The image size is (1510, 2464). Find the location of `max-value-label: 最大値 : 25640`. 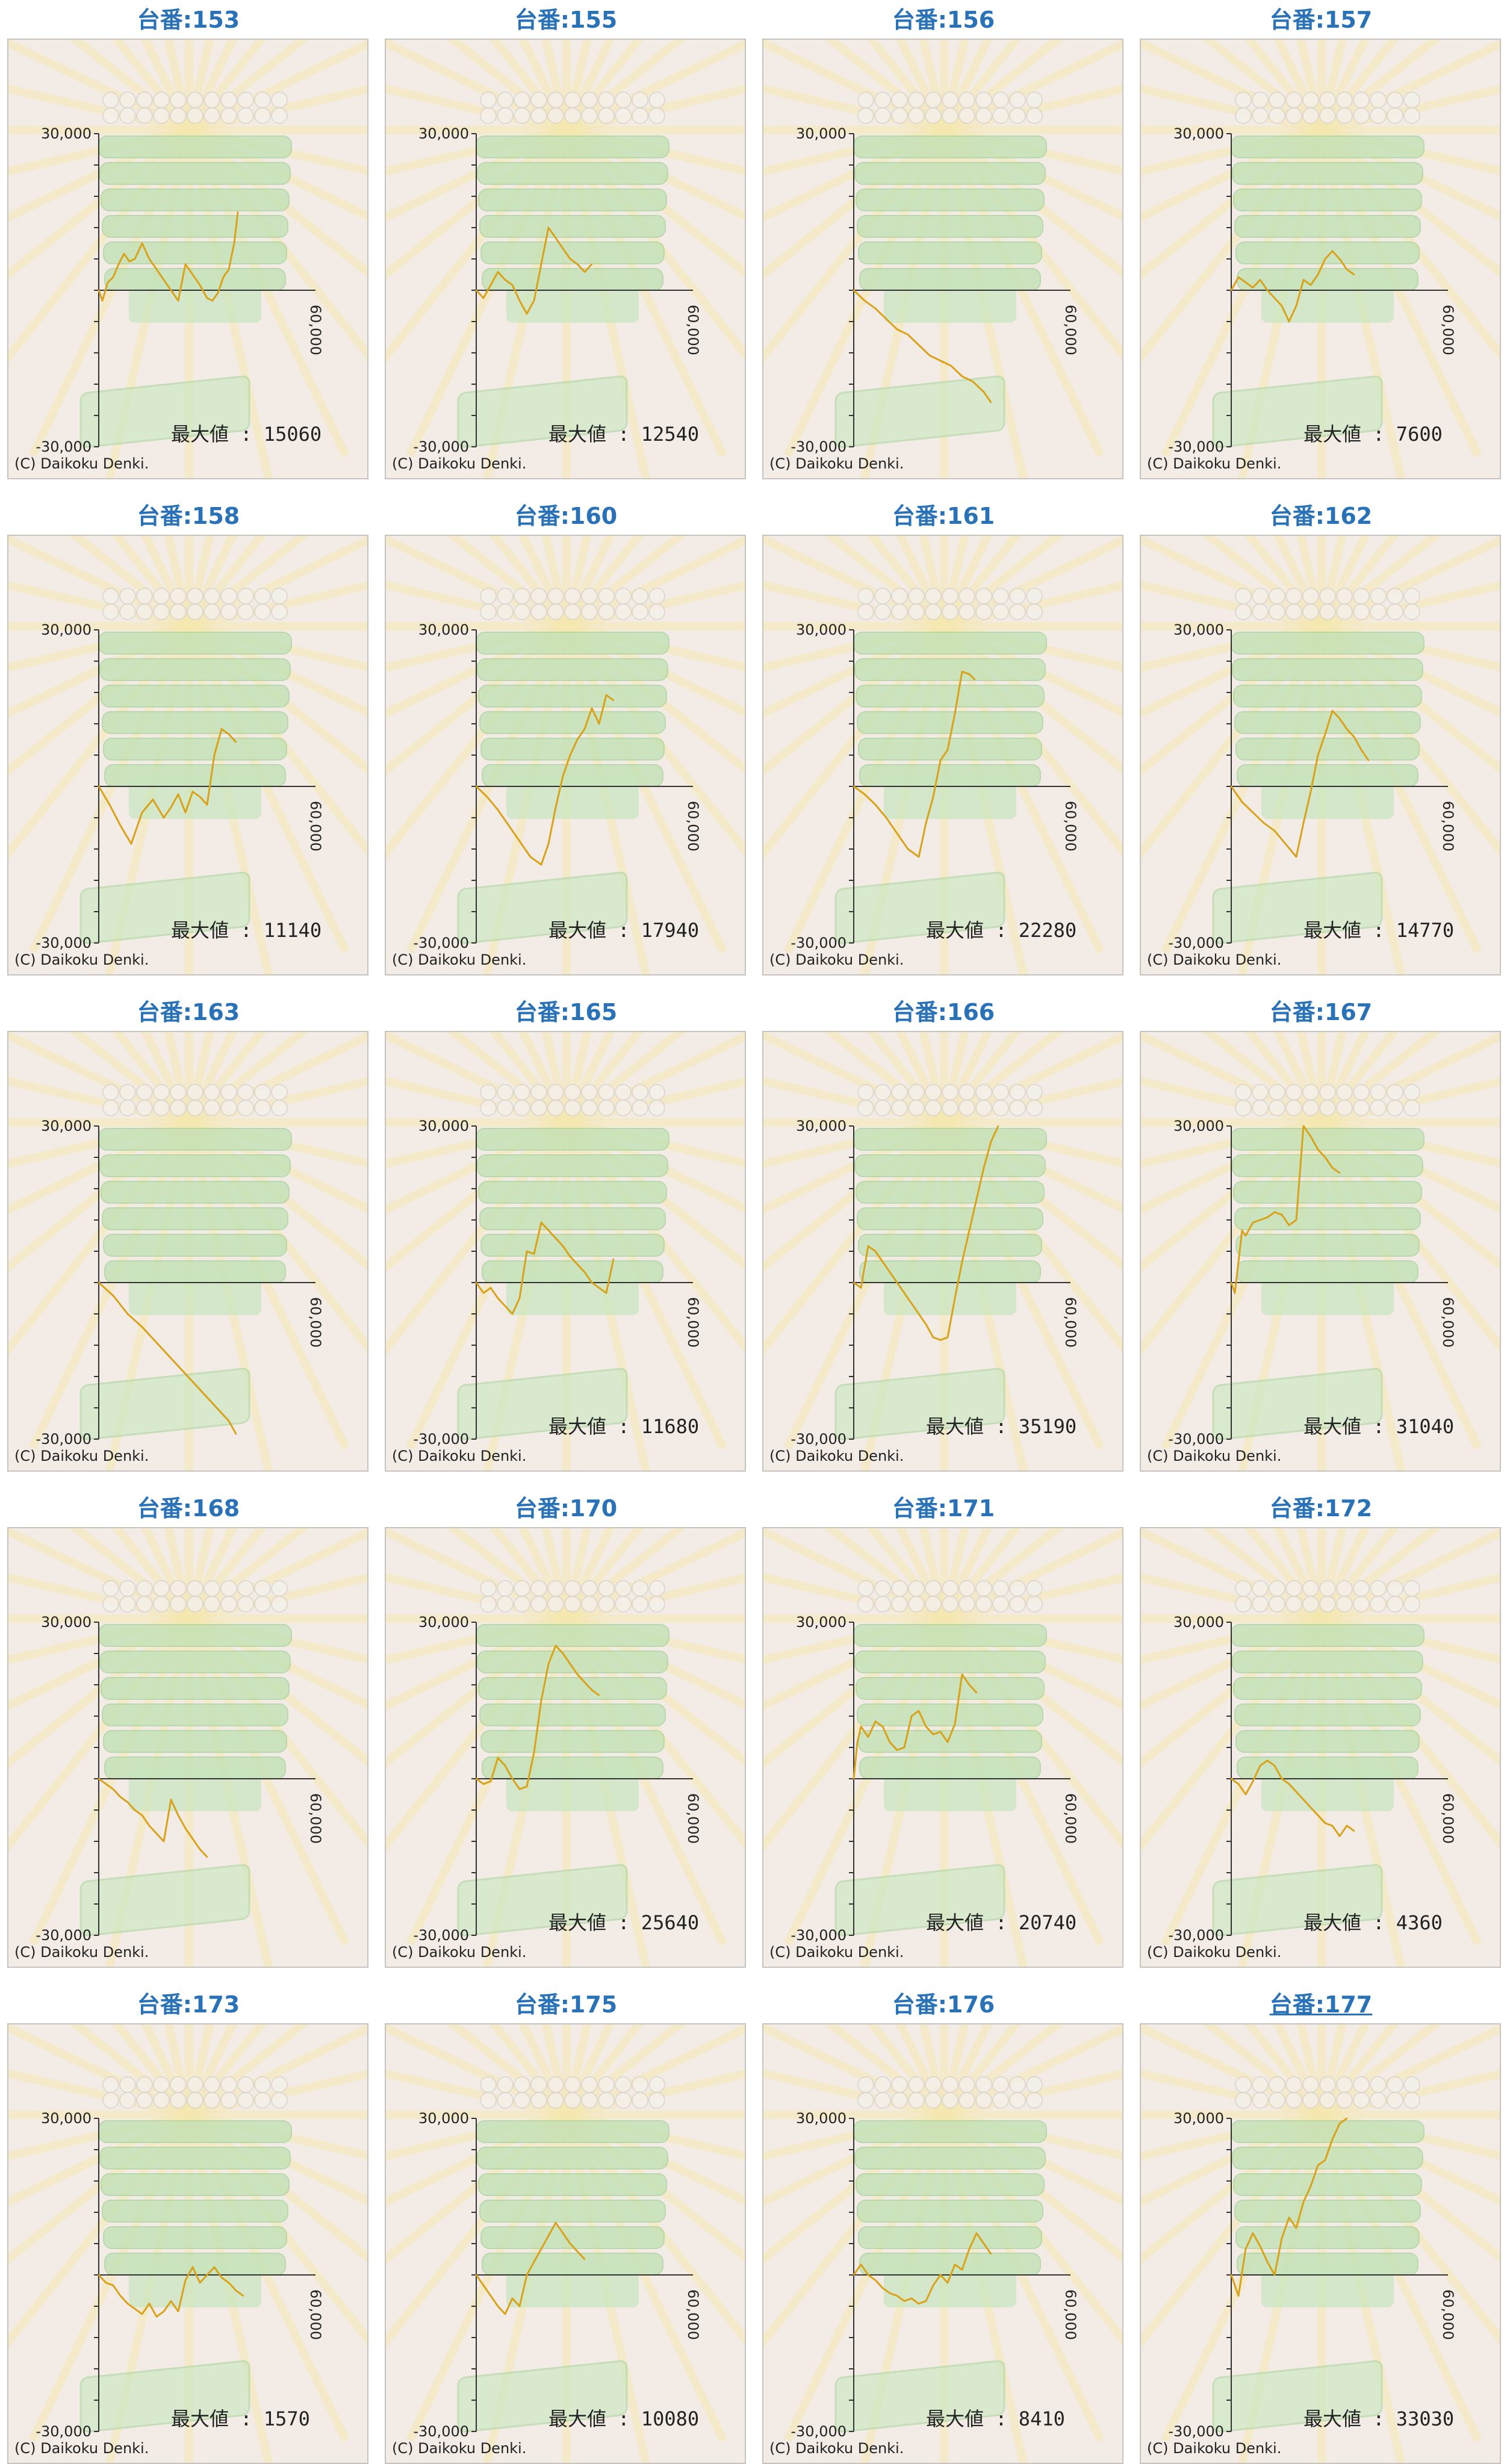

max-value-label: 最大値 : 25640 is located at coordinates (624, 1923).